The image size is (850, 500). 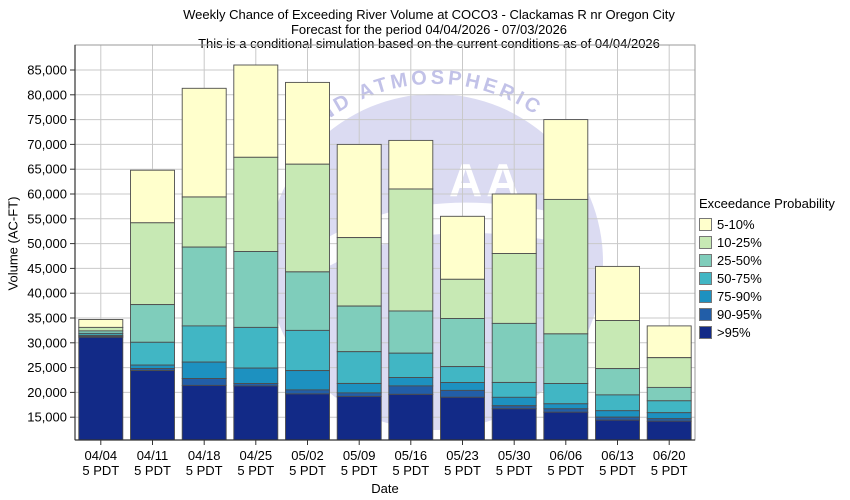 What do you see at coordinates (774, 332) in the screenshot?
I see `legend-item-gt95: >95%` at bounding box center [774, 332].